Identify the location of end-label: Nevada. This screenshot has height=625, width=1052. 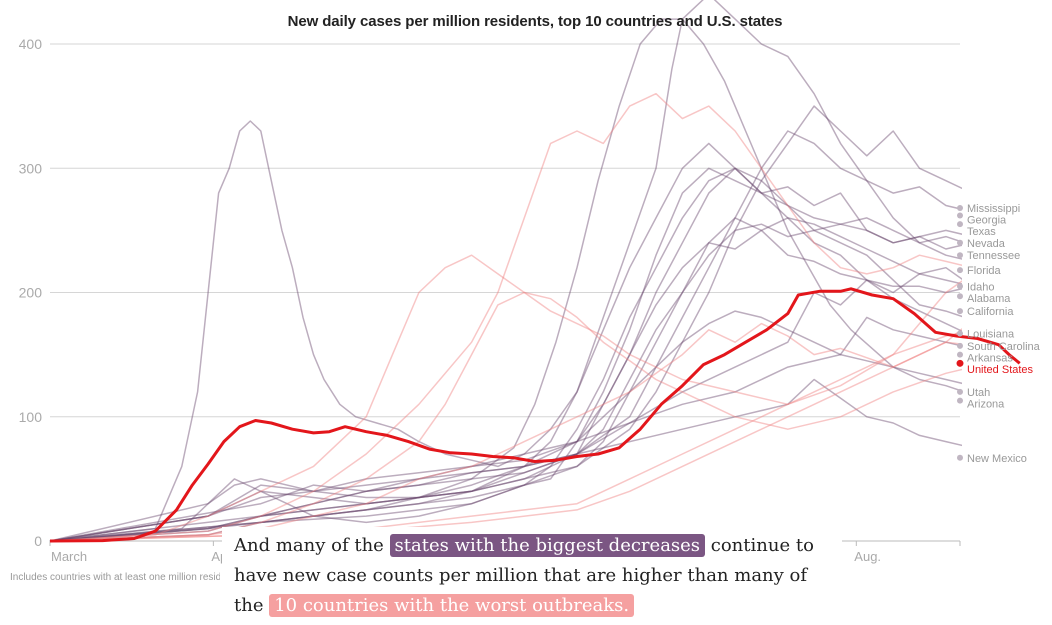
(986, 244).